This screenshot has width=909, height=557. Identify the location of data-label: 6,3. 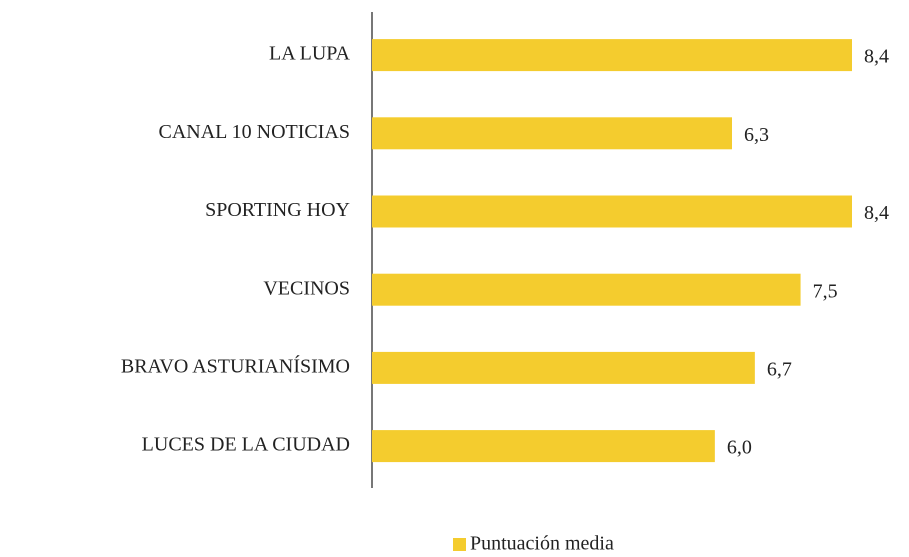
(756, 135).